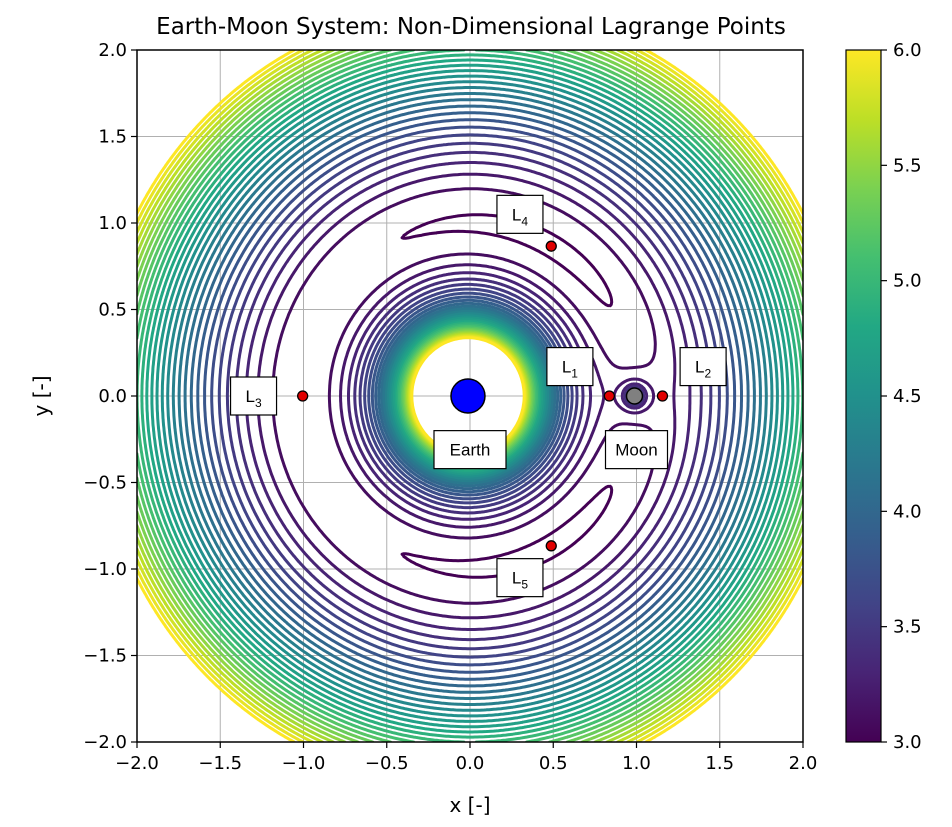 This screenshot has width=952, height=827. What do you see at coordinates (112, 223) in the screenshot?
I see `y-tick-label: 1.0` at bounding box center [112, 223].